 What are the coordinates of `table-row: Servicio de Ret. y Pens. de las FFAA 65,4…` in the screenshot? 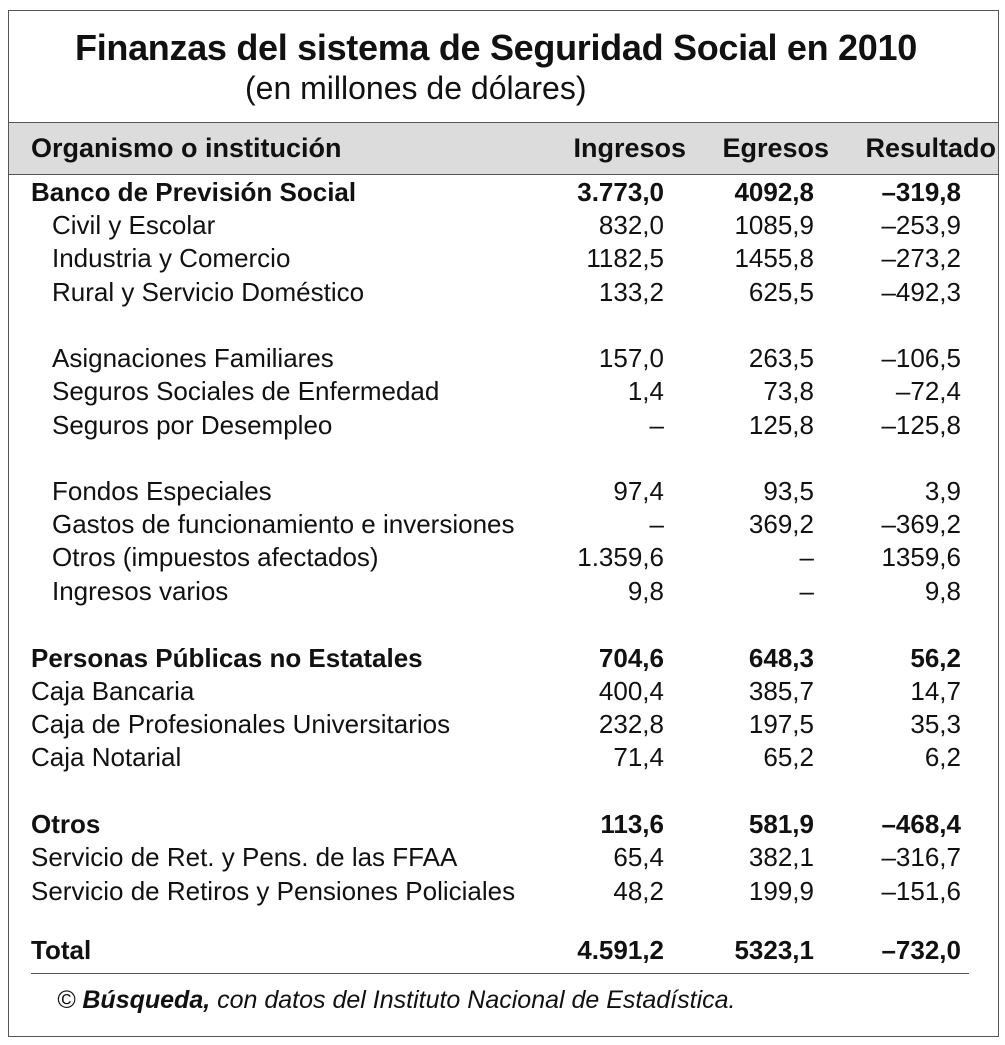 It's located at (503, 858).